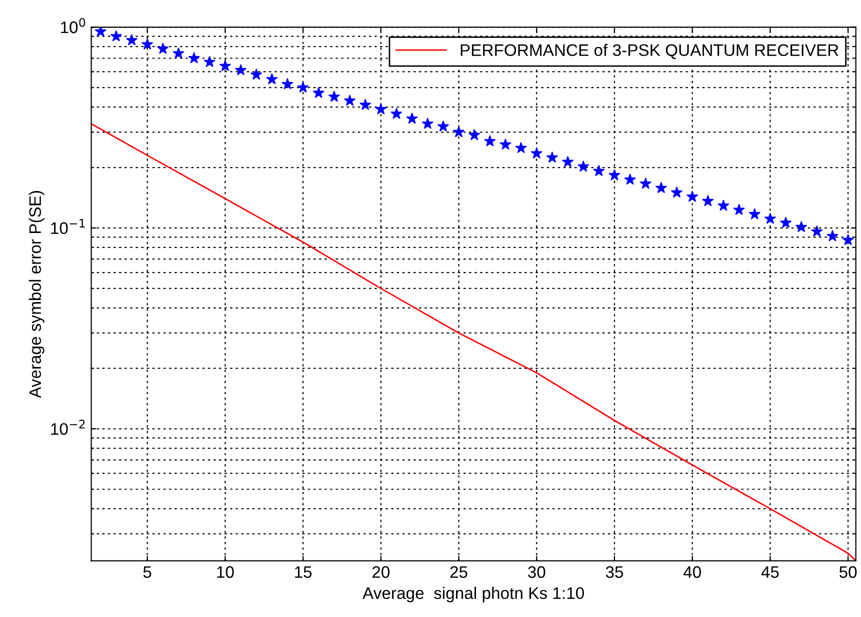  What do you see at coordinates (381, 572) in the screenshot?
I see `x-tick-label: 20` at bounding box center [381, 572].